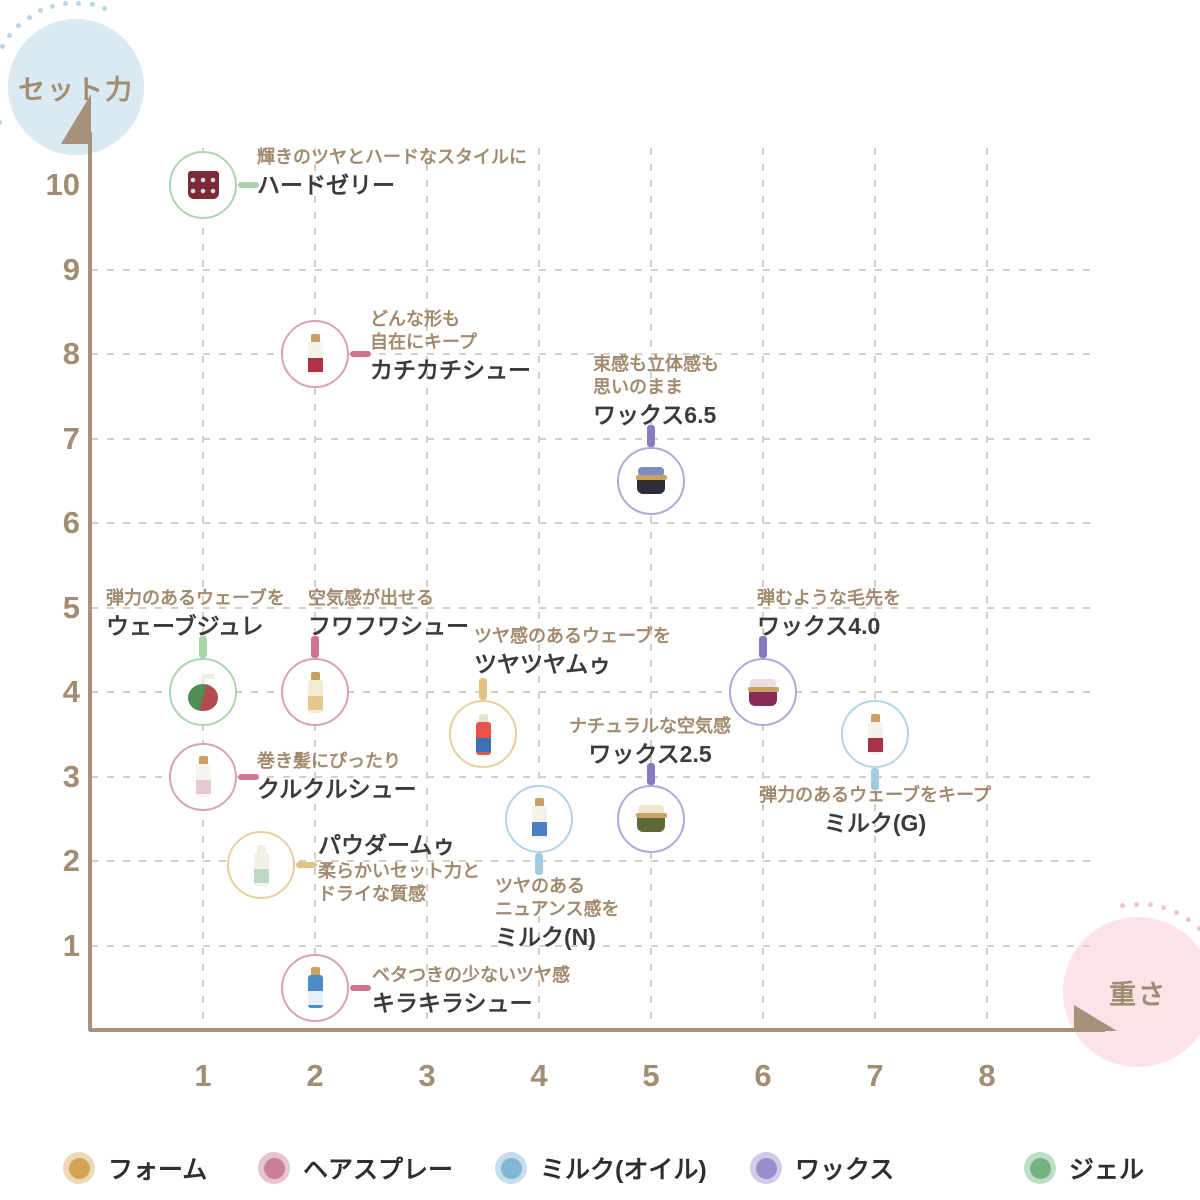 The width and height of the screenshot is (1200, 1200). I want to click on point-bubble-powder-mou, so click(261, 865).